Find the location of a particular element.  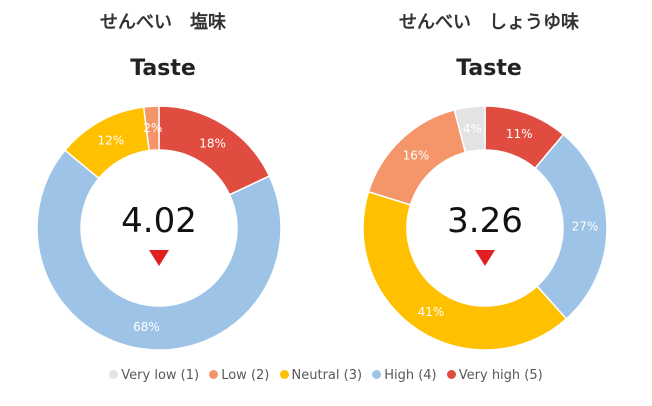

legend-label: Very high (5) is located at coordinates (500, 375).